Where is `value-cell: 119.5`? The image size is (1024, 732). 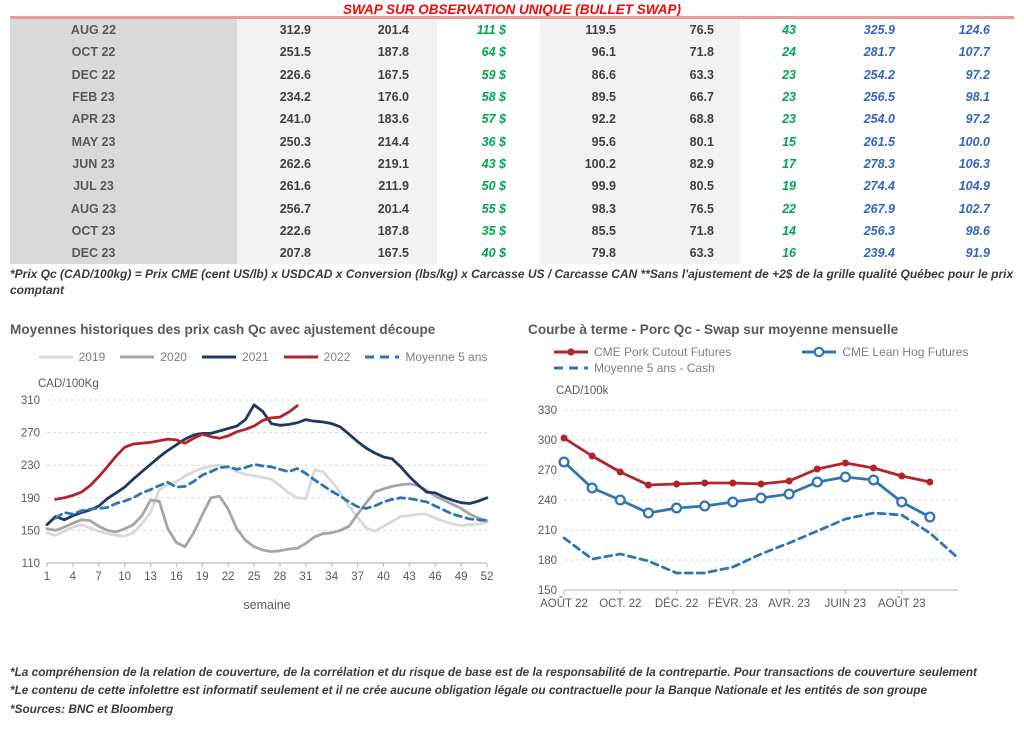
value-cell: 119.5 is located at coordinates (590, 30).